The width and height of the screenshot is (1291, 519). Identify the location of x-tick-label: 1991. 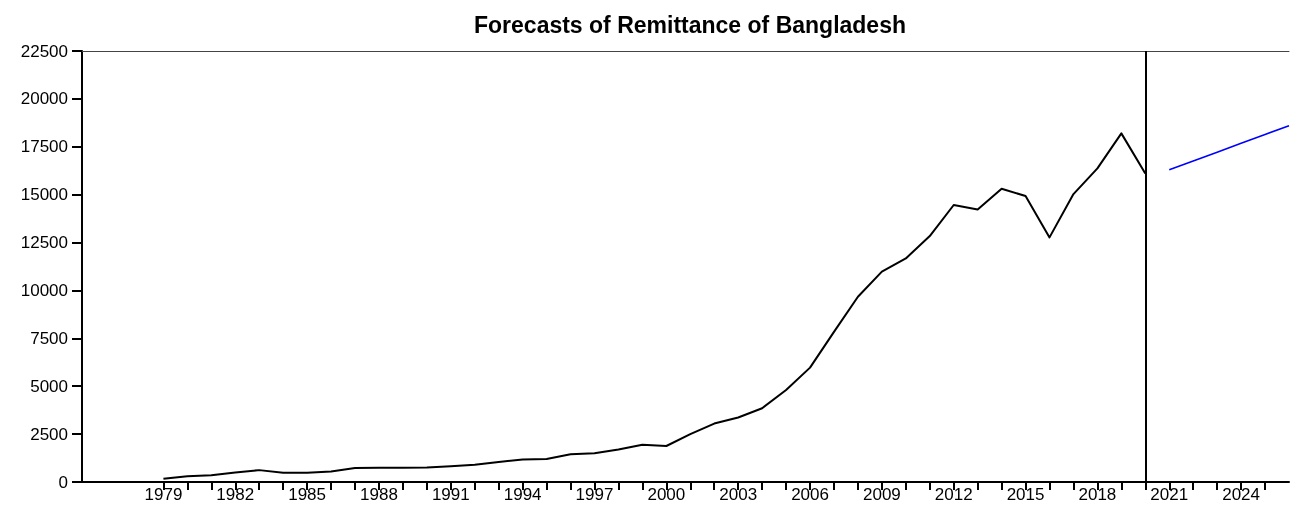
(450, 494).